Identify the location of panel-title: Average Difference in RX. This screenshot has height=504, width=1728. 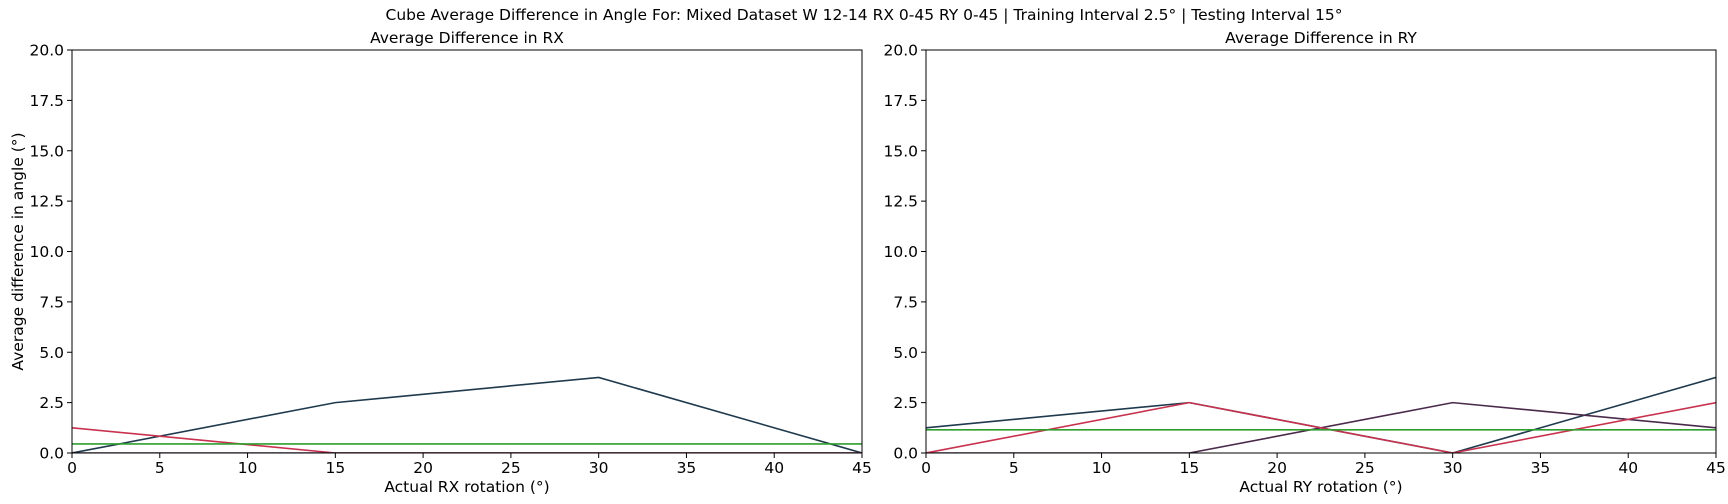
(467, 38).